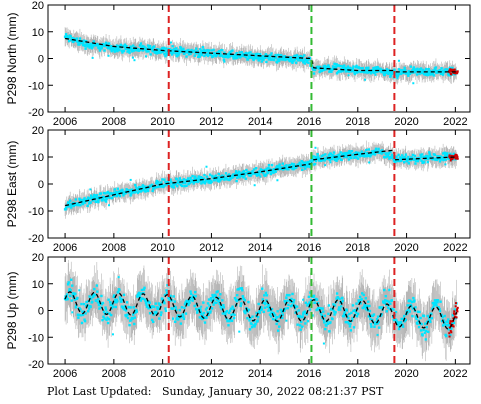 This screenshot has width=481, height=404. I want to click on y-tick-label: -20, so click(36, 239).